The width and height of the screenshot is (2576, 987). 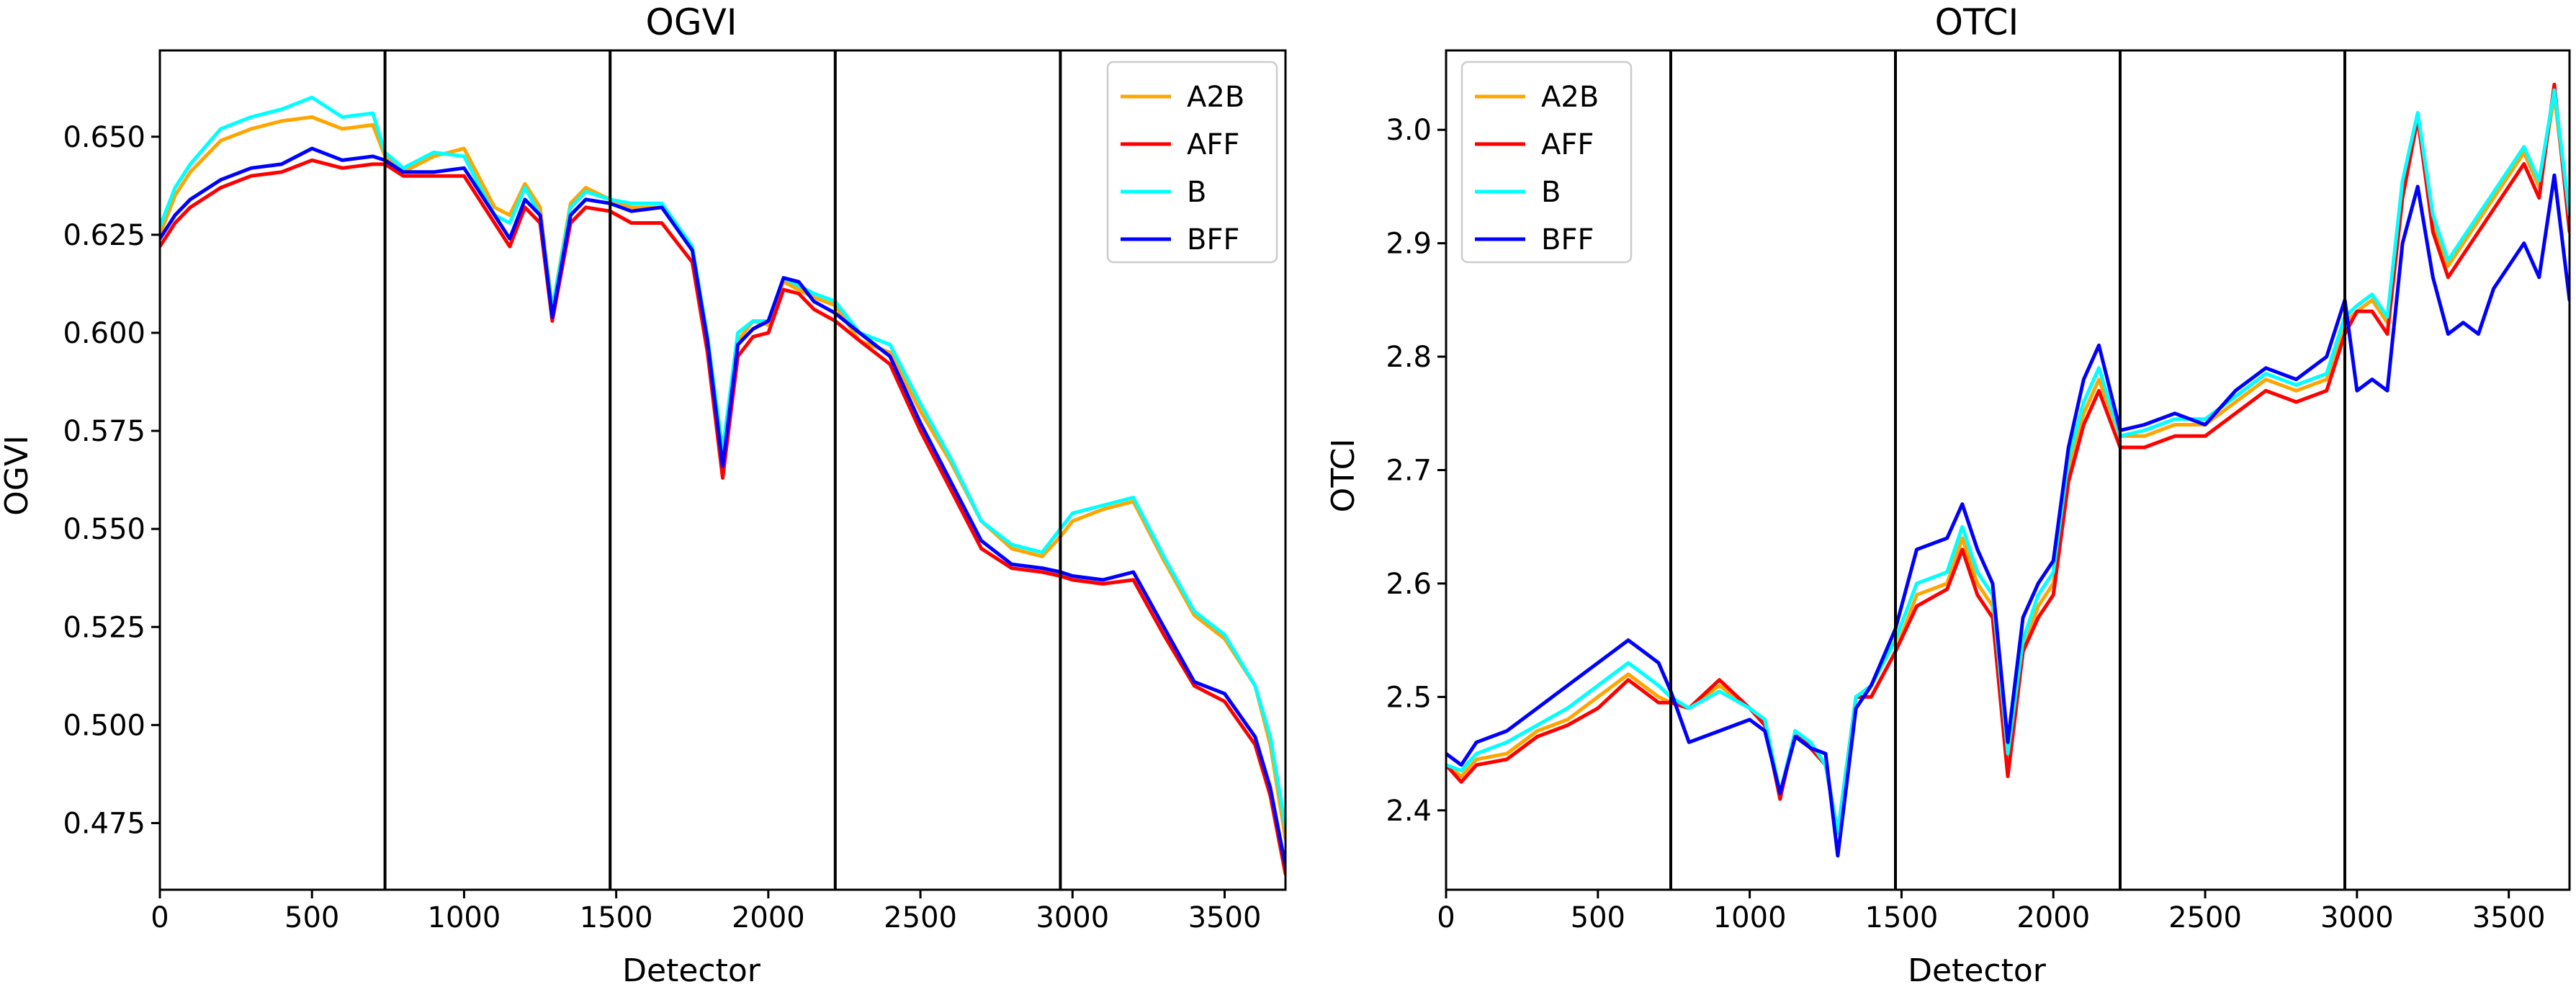 I want to click on ogvi-xtick-label: 500, so click(x=311, y=918).